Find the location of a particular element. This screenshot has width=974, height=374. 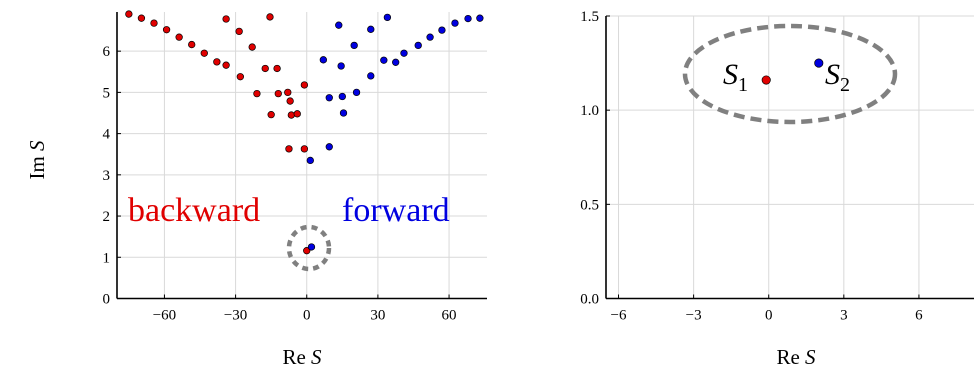

right-y-tick-label: 0.5 is located at coordinates (589, 205).